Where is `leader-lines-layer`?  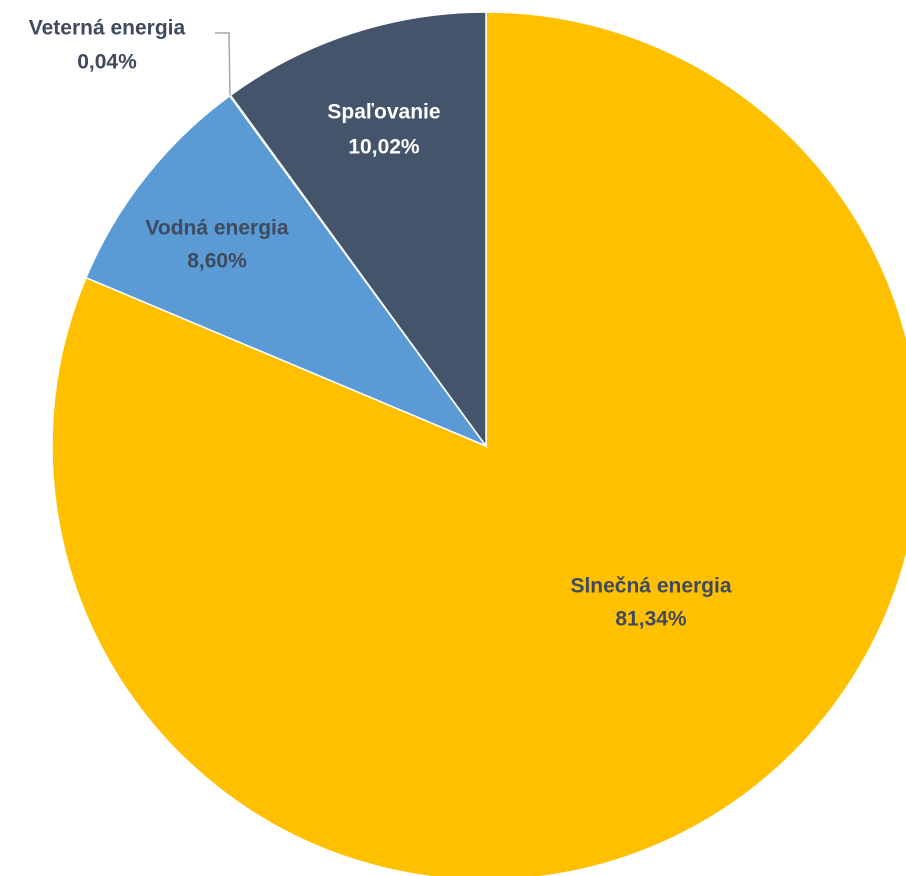 leader-lines-layer is located at coordinates (223, 64).